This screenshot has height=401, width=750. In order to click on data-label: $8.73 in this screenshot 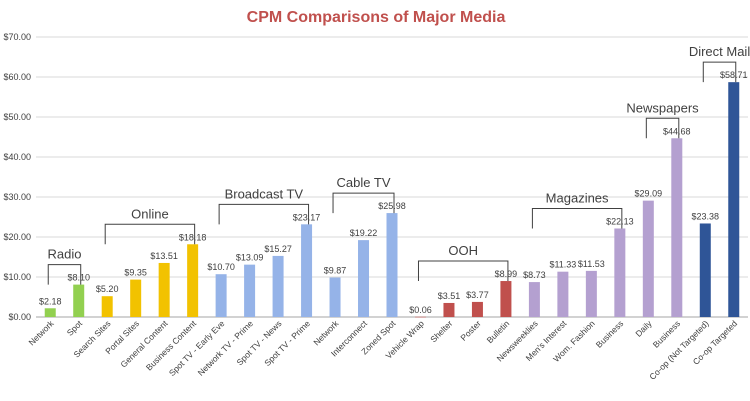, I will do `click(534, 275)`.